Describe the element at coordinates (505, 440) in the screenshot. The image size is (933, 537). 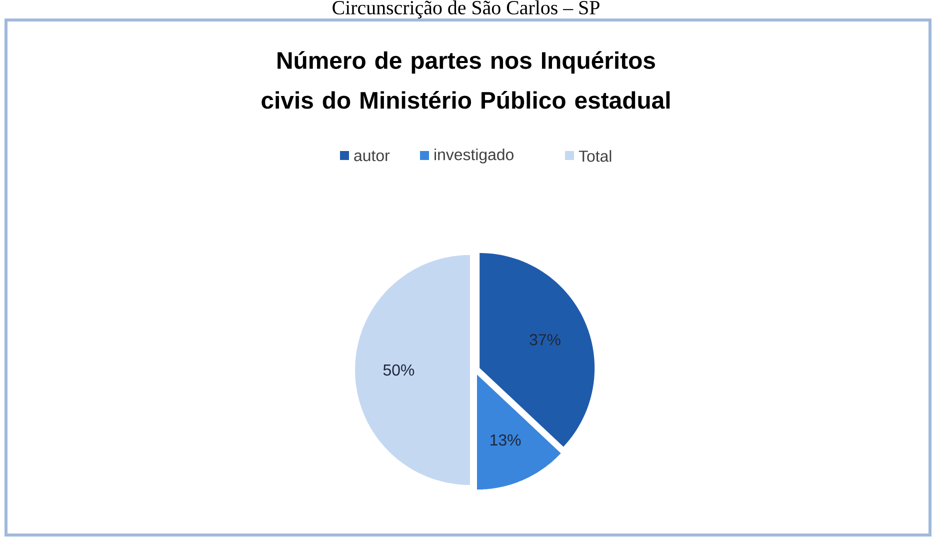
I see `data-label: 13%` at that location.